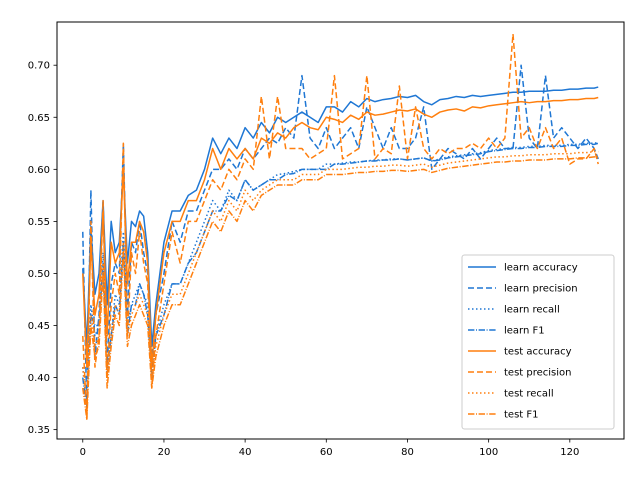  What do you see at coordinates (245, 452) in the screenshot?
I see `x-tick-label: 40` at bounding box center [245, 452].